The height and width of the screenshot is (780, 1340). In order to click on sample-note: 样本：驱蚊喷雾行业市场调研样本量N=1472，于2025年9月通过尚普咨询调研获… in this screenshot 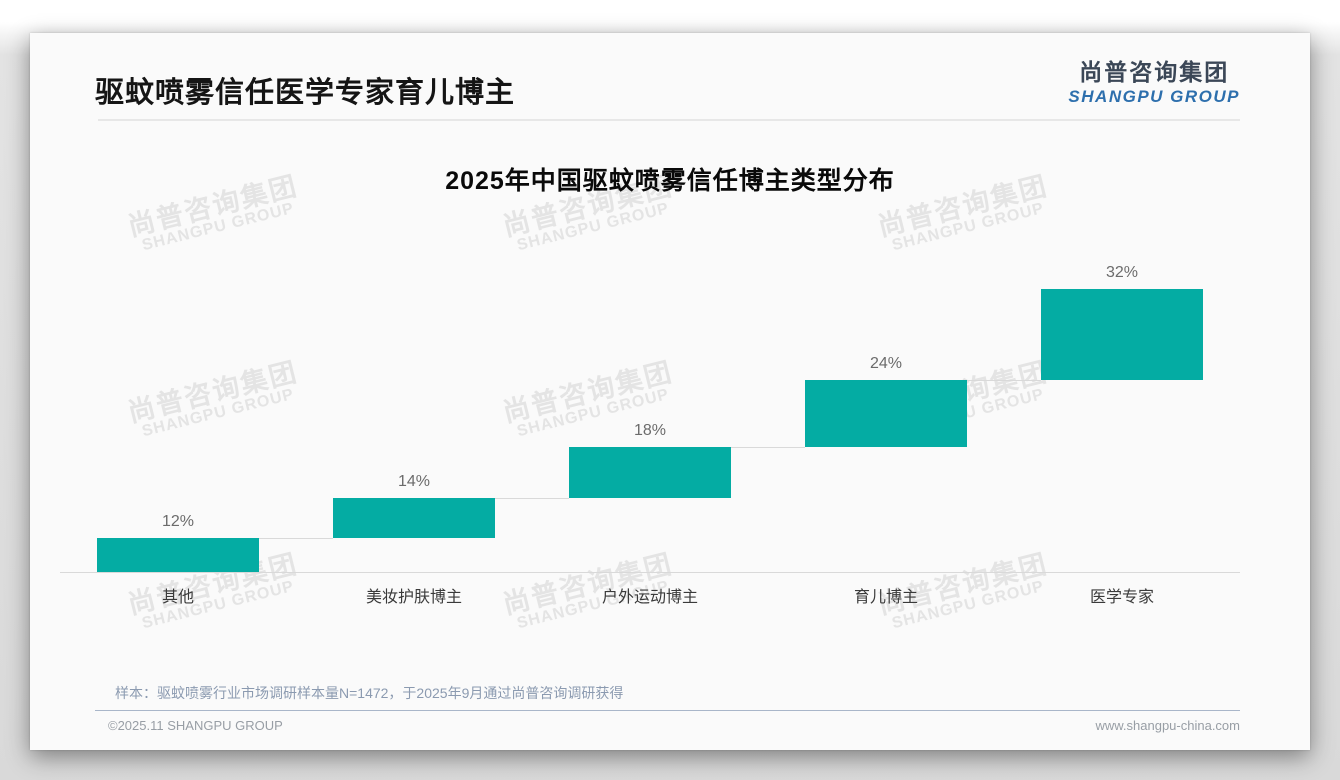, I will do `click(369, 693)`.